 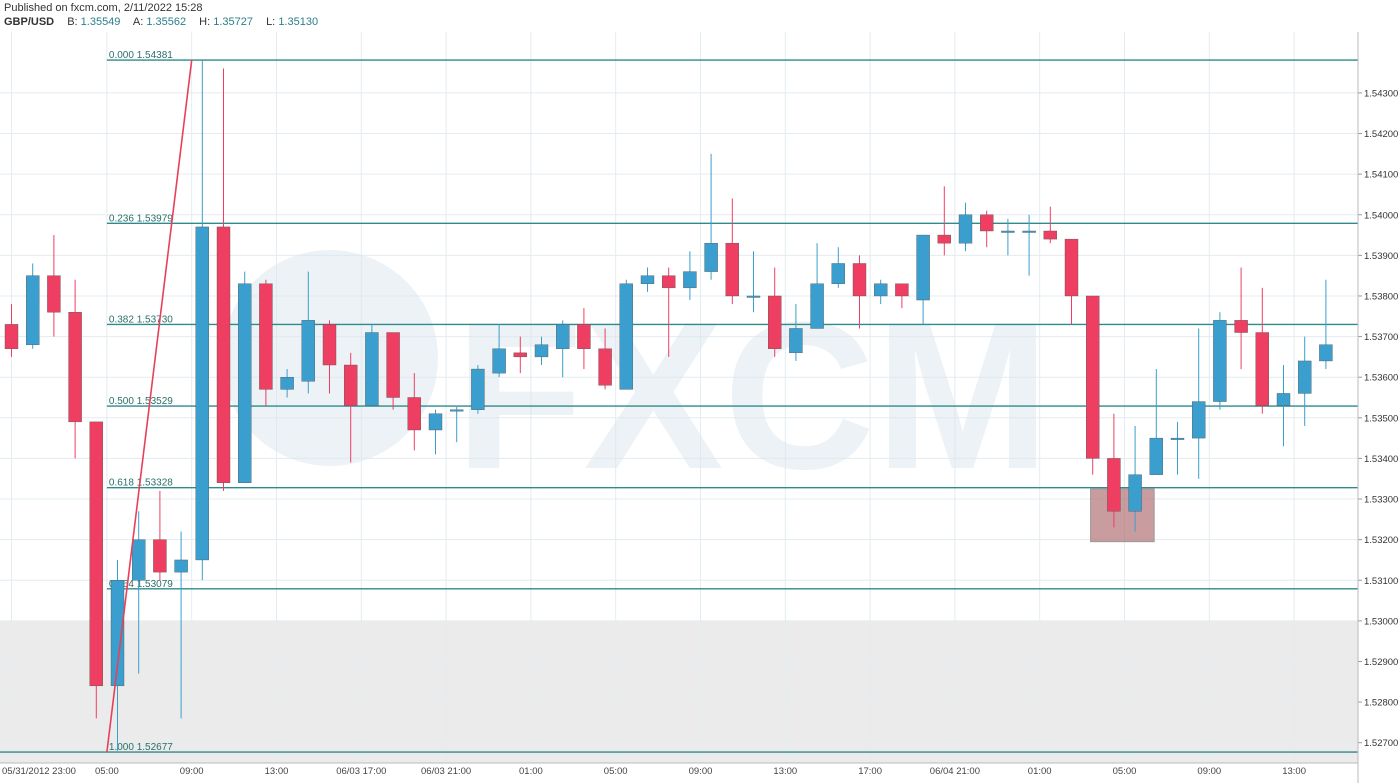 What do you see at coordinates (1381, 743) in the screenshot?
I see `y-tick-label: 1.52700` at bounding box center [1381, 743].